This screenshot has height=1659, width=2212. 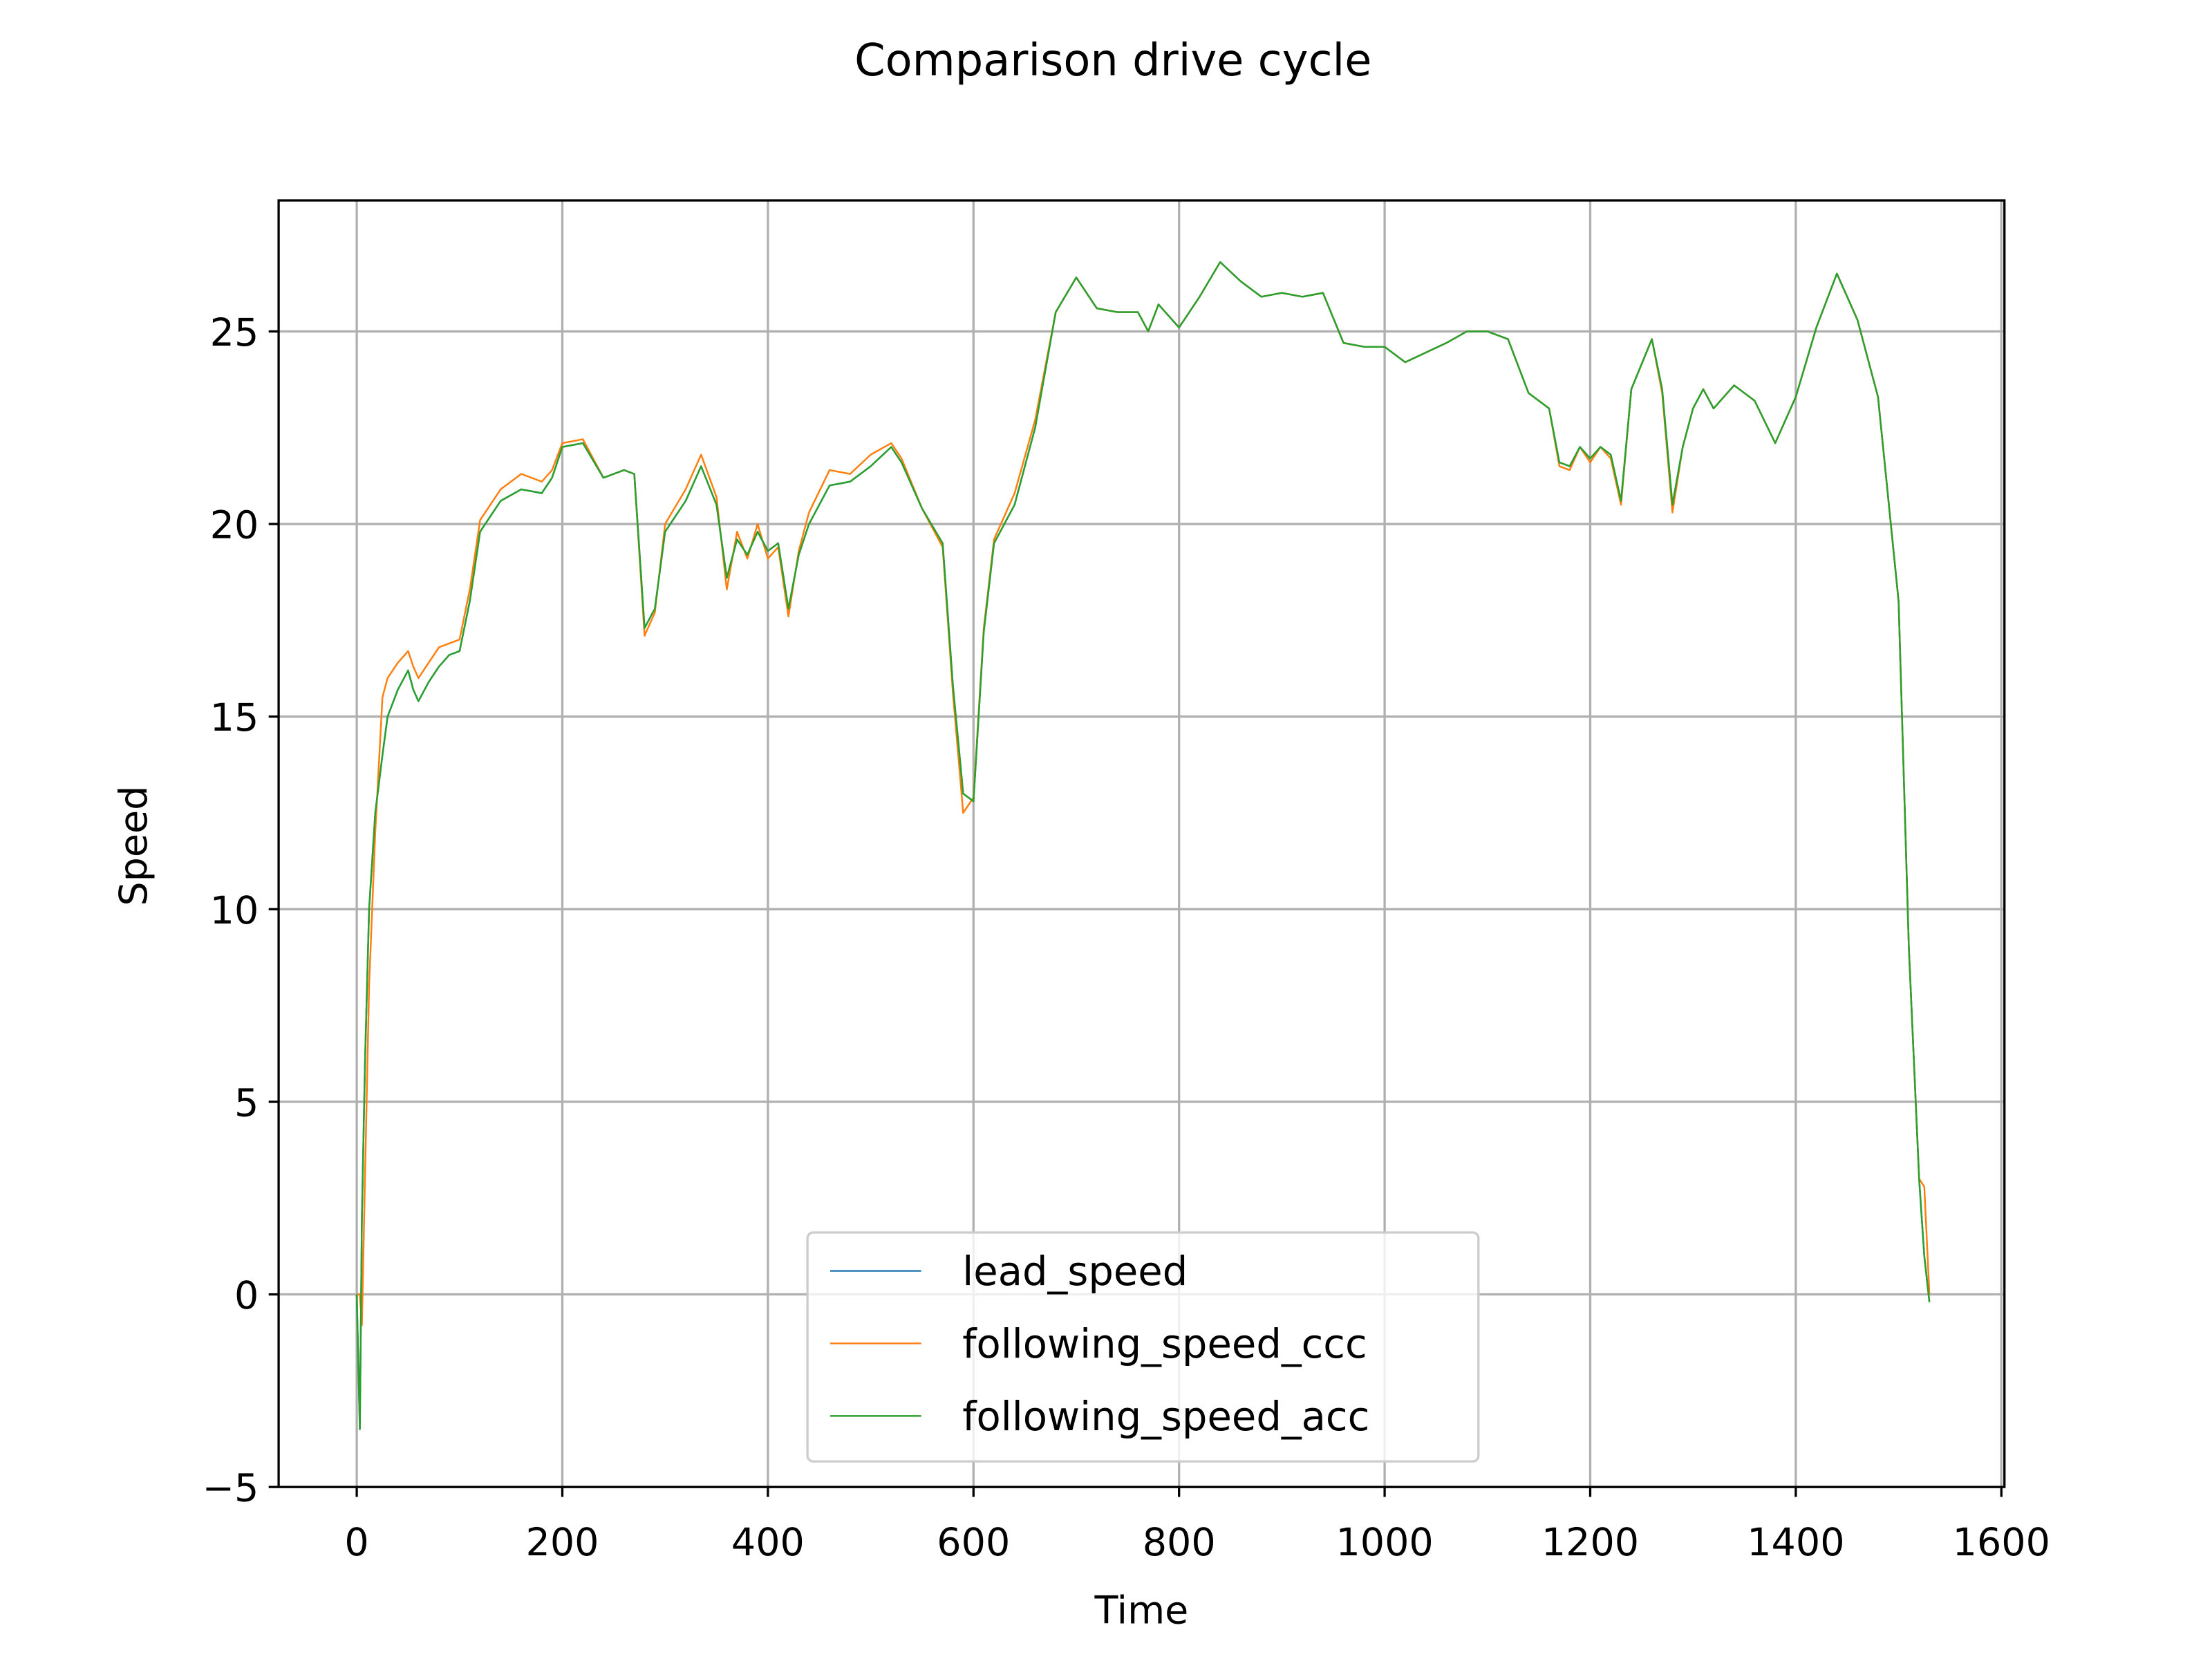 I want to click on x-tick-label: 1600, so click(x=2002, y=1543).